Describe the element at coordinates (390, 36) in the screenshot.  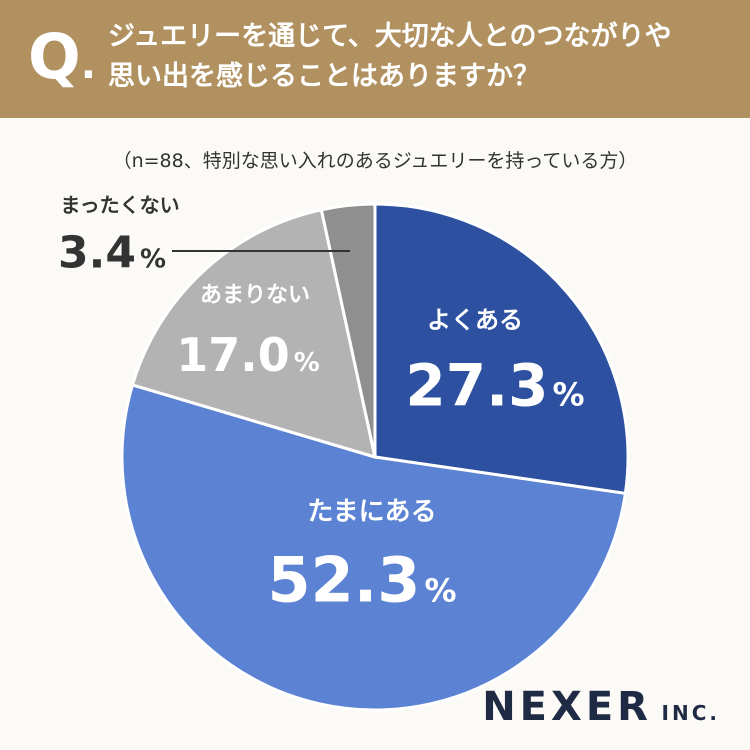
I see `question-line-1: ジュエリーを通じて、大切な人とのつながりや` at that location.